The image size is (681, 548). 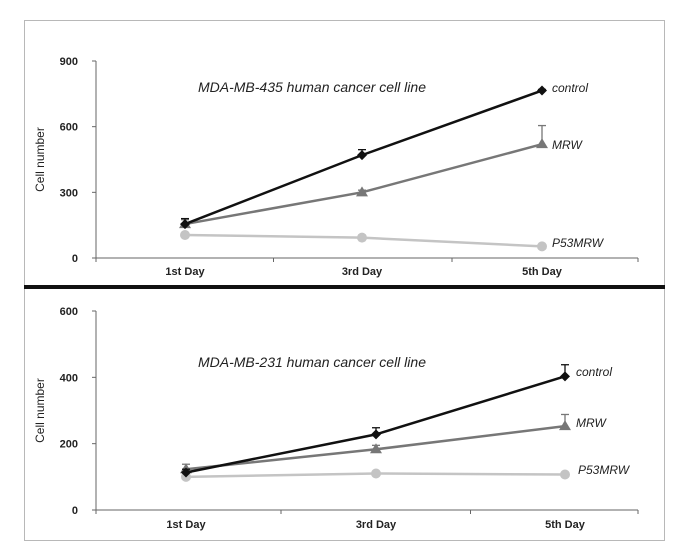 What do you see at coordinates (69, 378) in the screenshot?
I see `y-tick-label: 400` at bounding box center [69, 378].